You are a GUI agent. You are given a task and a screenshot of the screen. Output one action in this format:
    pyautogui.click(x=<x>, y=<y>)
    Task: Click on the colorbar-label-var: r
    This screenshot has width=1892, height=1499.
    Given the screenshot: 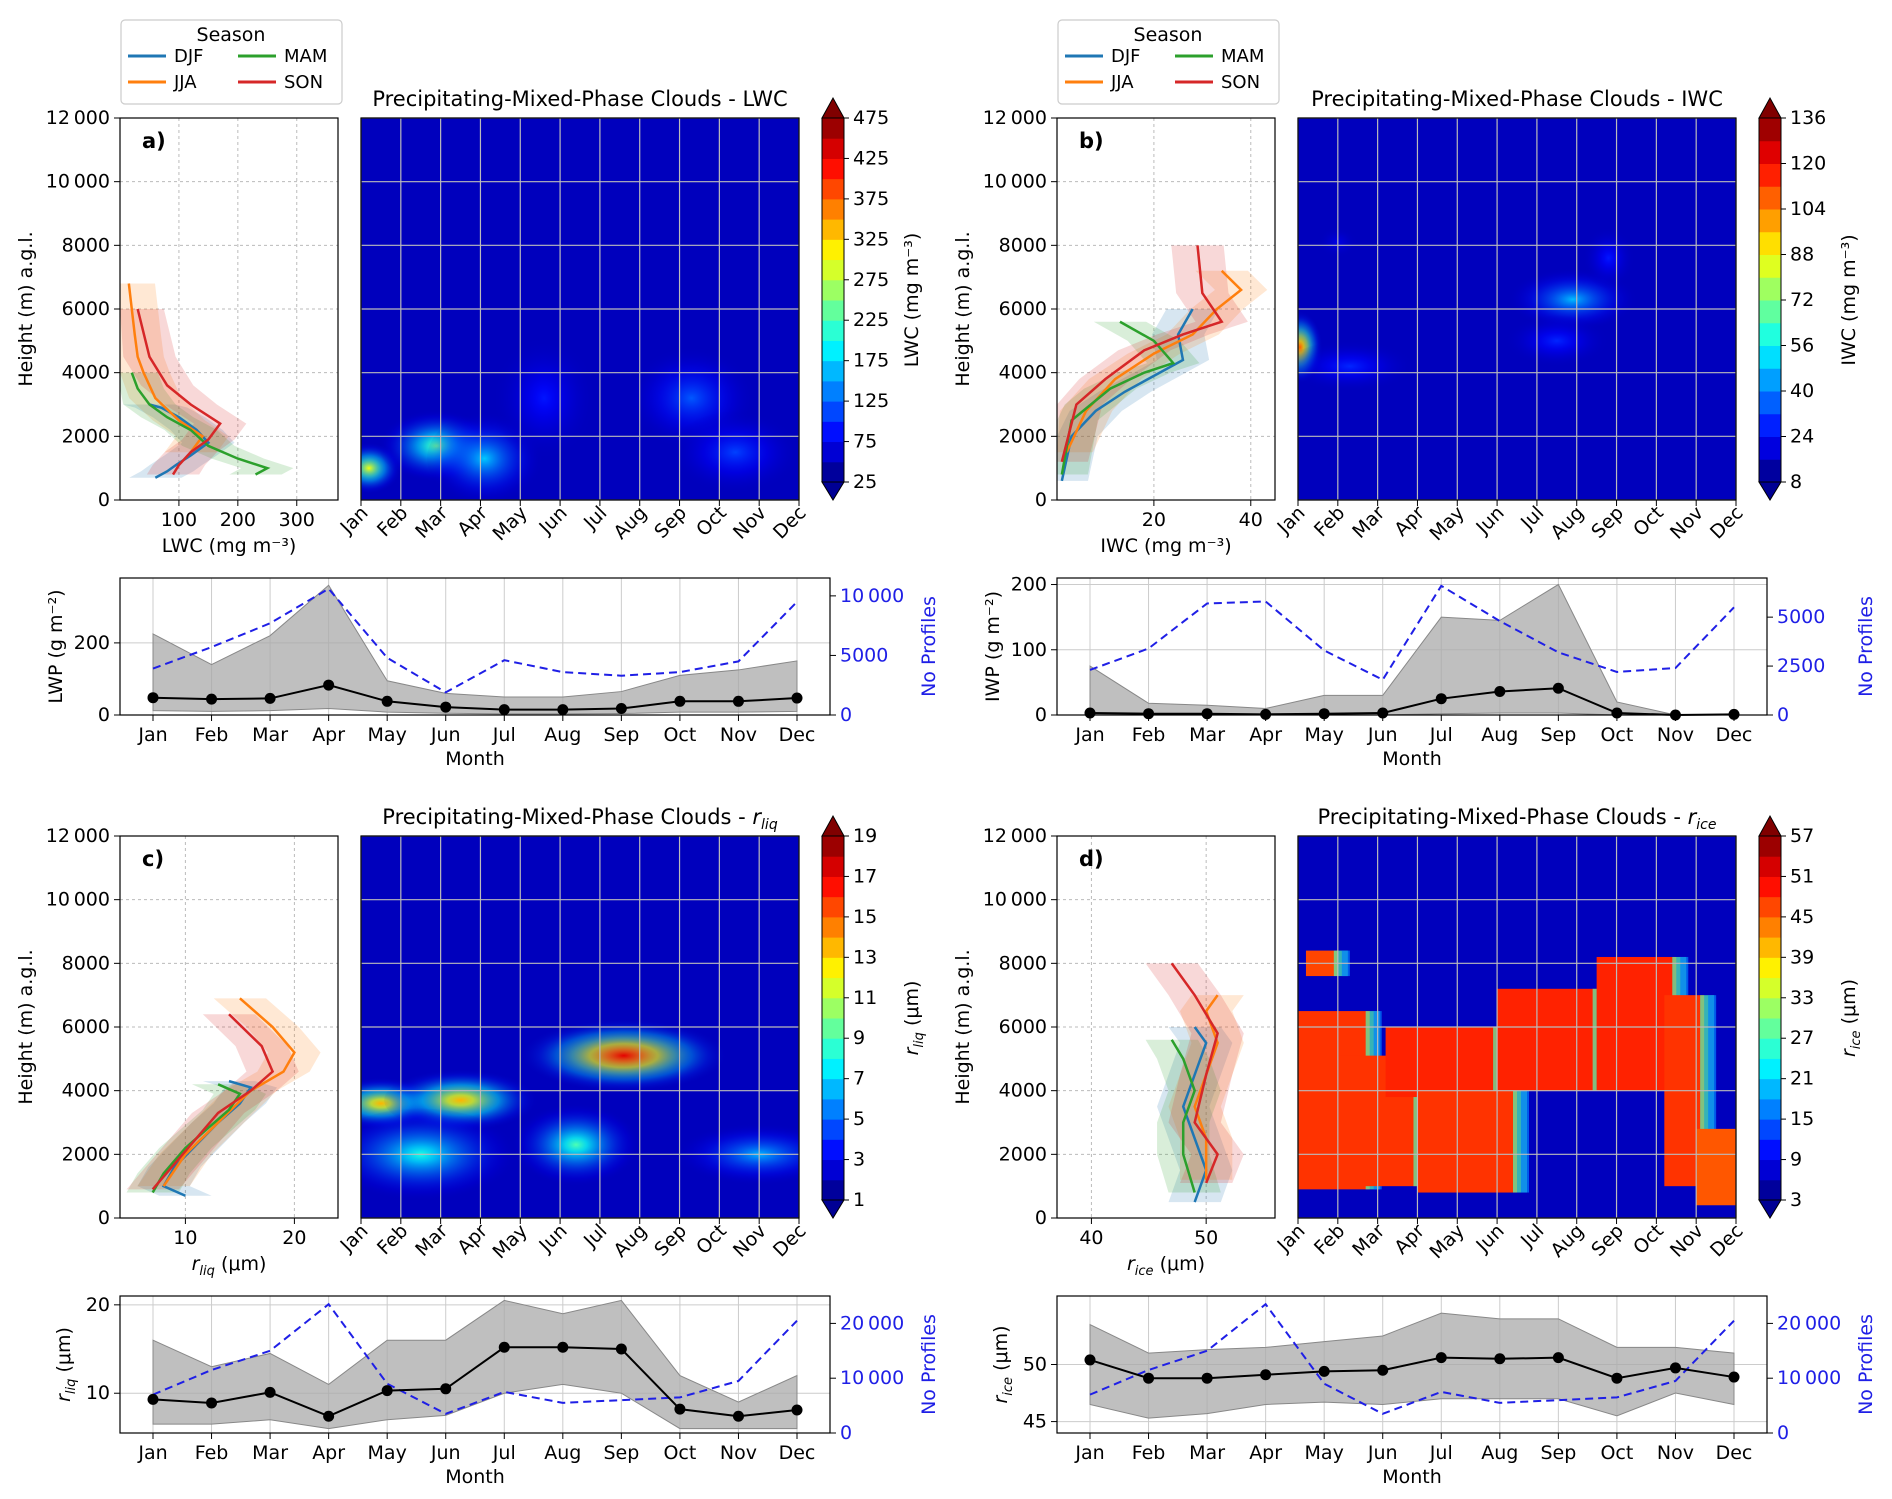 What is the action you would take?
    pyautogui.click(x=1849, y=1052)
    